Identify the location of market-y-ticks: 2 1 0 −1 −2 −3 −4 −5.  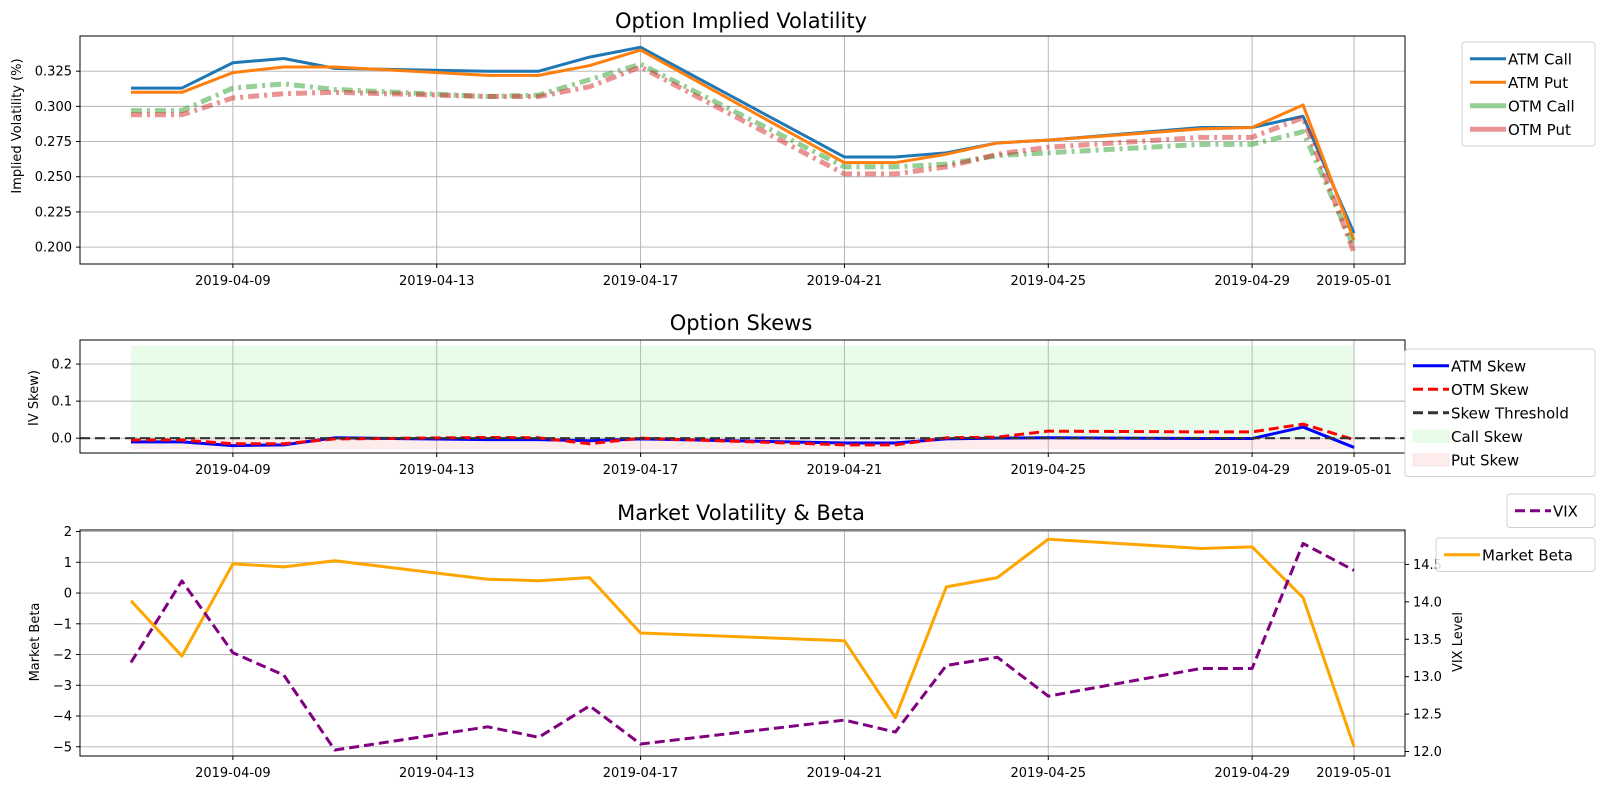
(66, 640).